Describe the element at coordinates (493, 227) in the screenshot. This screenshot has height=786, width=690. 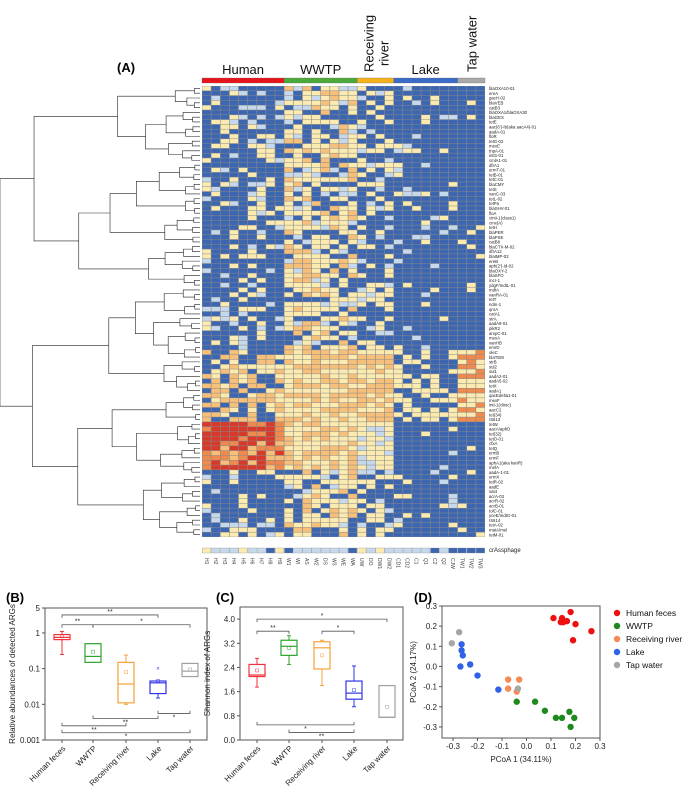
I see `row-label: tetH` at that location.